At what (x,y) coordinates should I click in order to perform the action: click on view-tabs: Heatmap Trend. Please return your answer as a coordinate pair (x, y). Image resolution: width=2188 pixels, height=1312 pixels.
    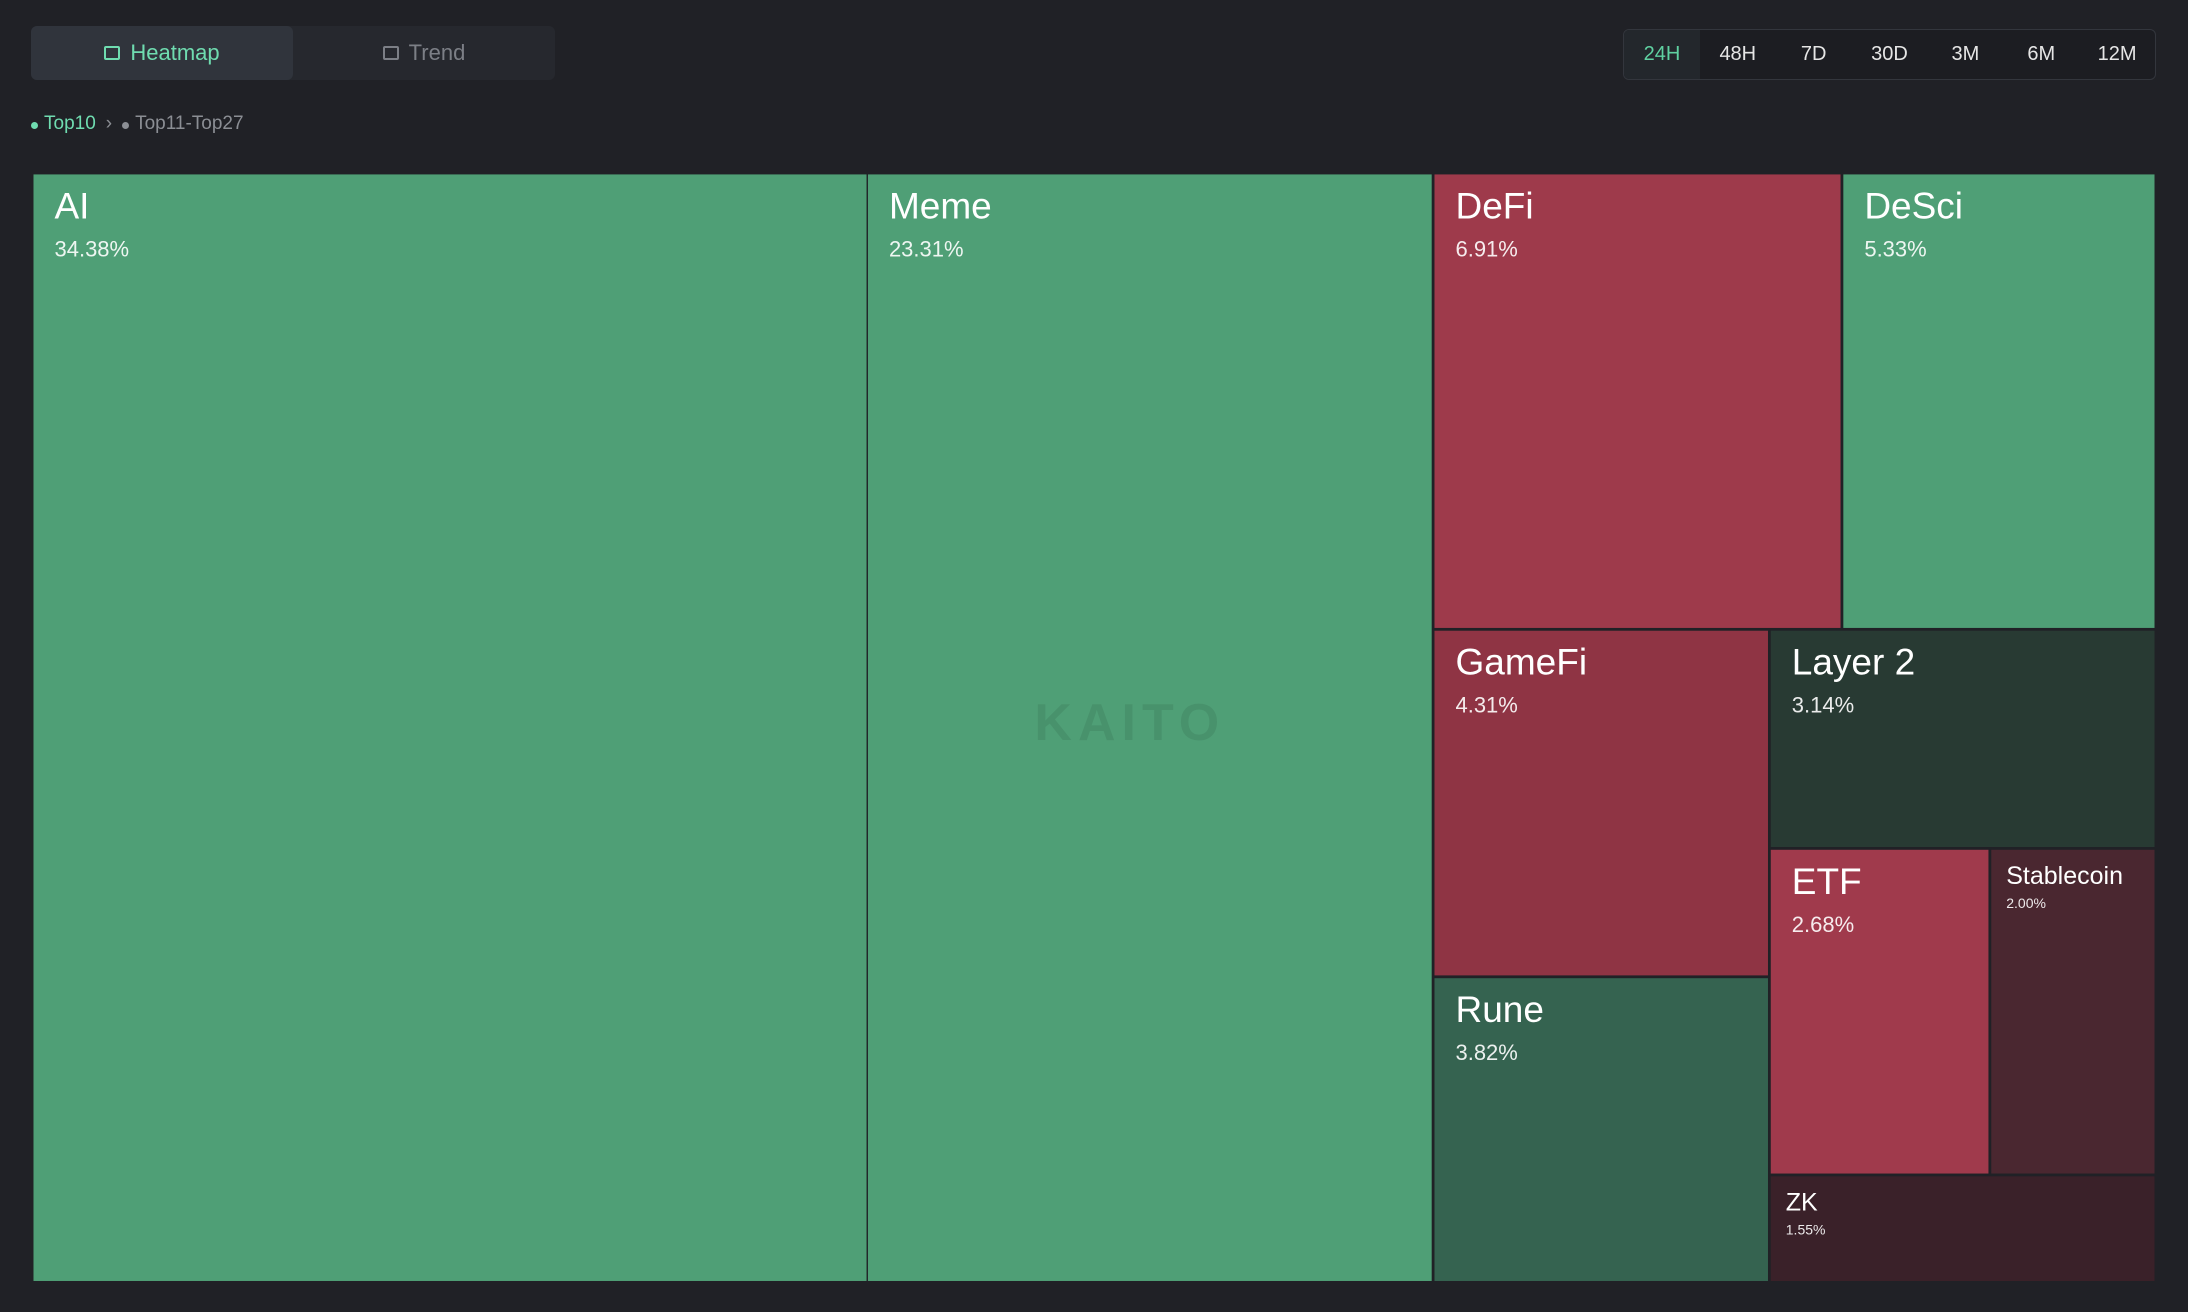
    Looking at the image, I should click on (293, 53).